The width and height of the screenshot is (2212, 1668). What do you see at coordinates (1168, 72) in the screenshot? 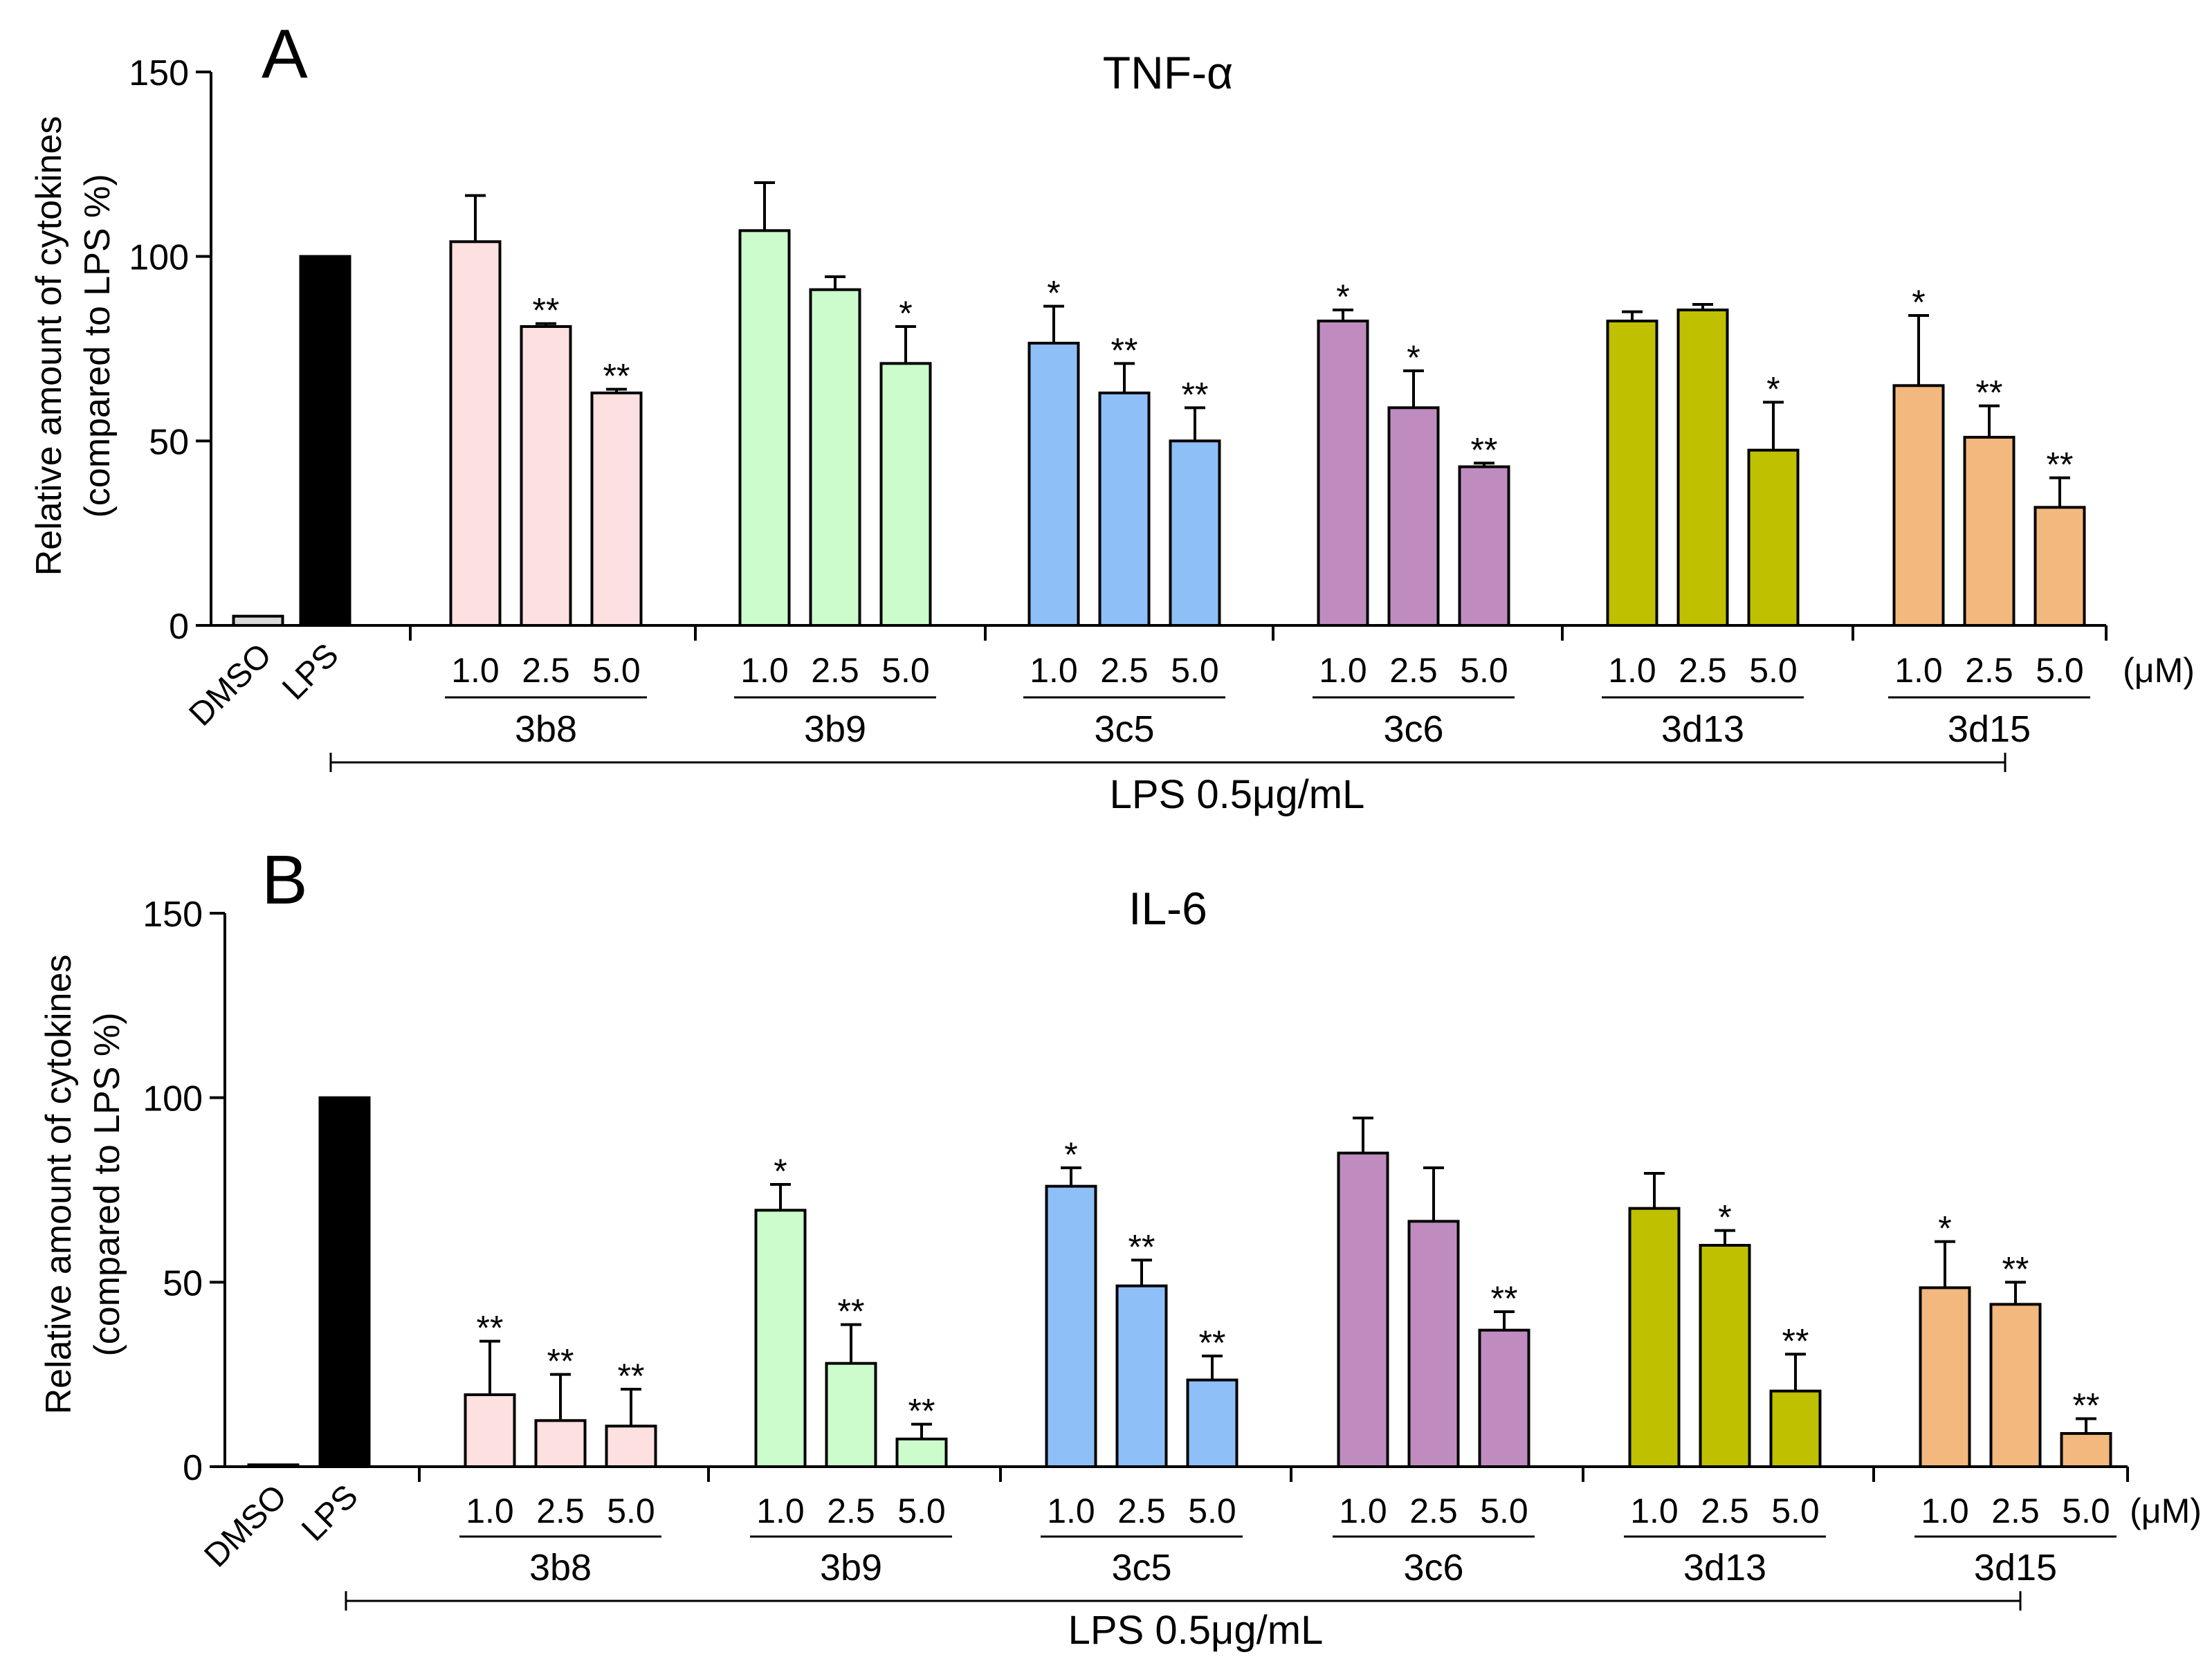
I see `chart-title: TNF-α` at bounding box center [1168, 72].